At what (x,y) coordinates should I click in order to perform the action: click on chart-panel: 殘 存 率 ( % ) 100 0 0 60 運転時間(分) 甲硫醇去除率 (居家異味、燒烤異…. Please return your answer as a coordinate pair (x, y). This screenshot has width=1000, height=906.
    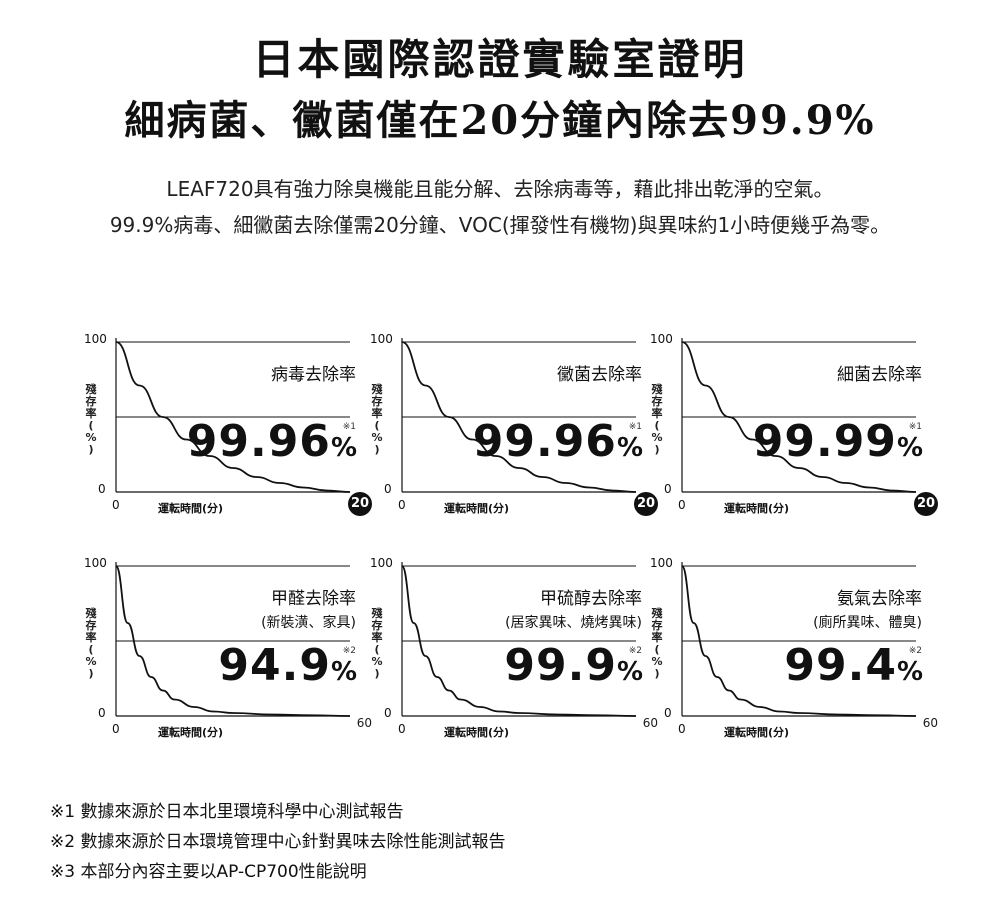
    Looking at the image, I should click on (514, 654).